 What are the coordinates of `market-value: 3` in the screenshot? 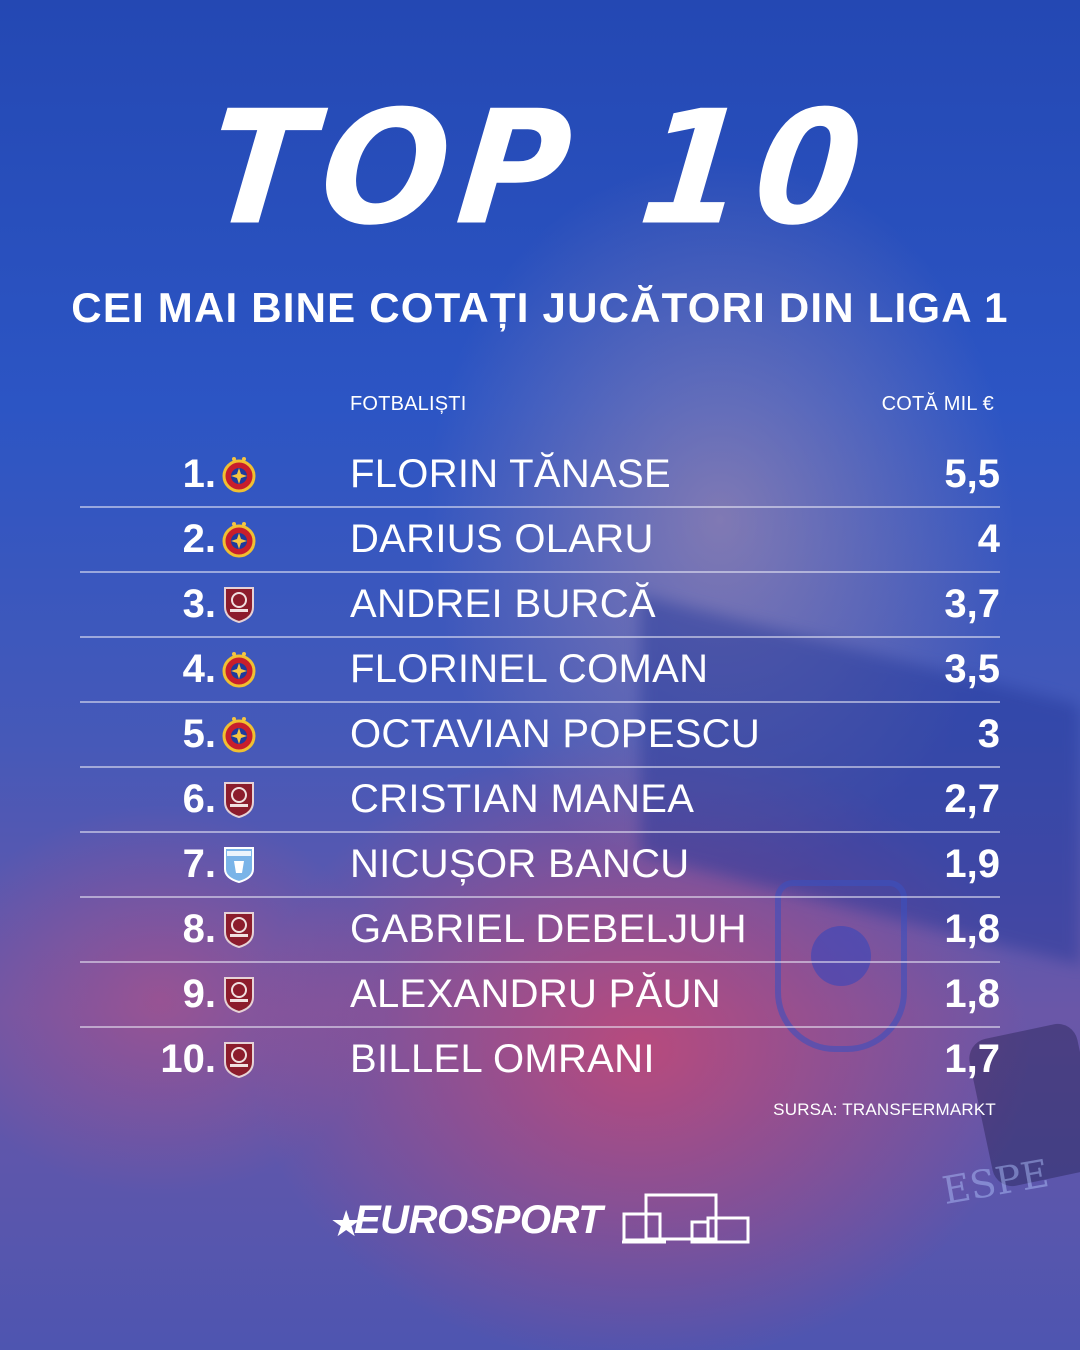 It's located at (988, 734).